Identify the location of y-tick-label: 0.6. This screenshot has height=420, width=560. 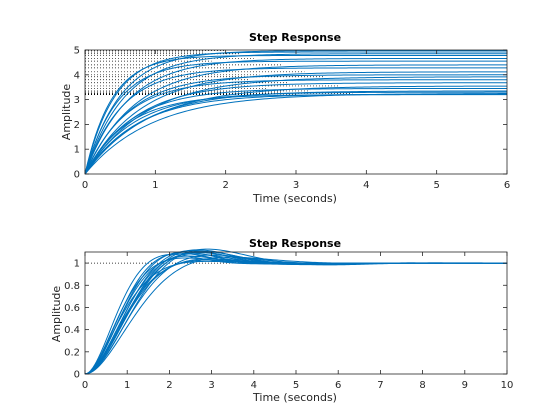
(72, 308).